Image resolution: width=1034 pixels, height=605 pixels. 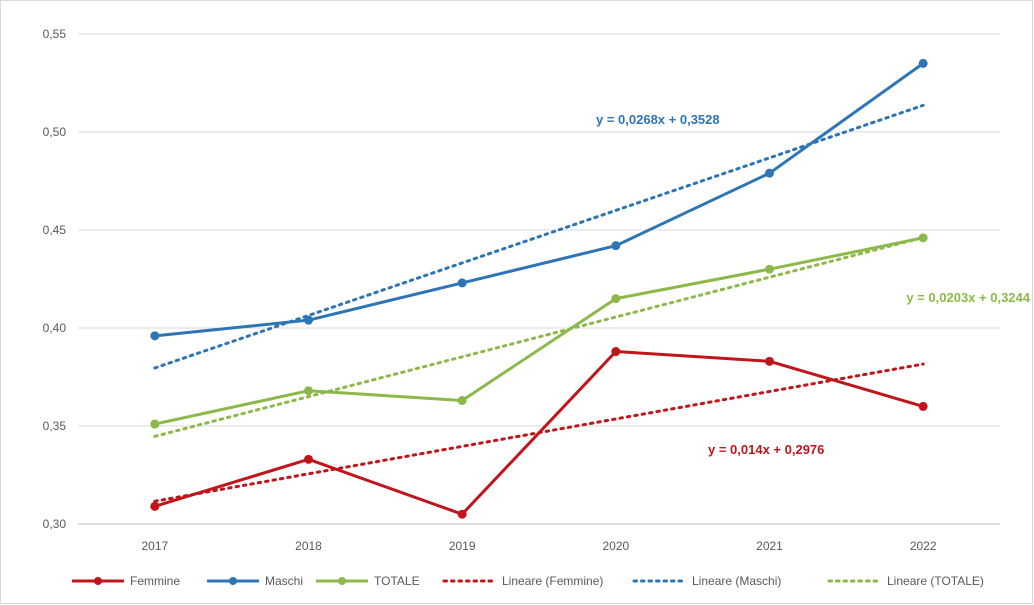 What do you see at coordinates (308, 546) in the screenshot?
I see `x-tick-label: 2018` at bounding box center [308, 546].